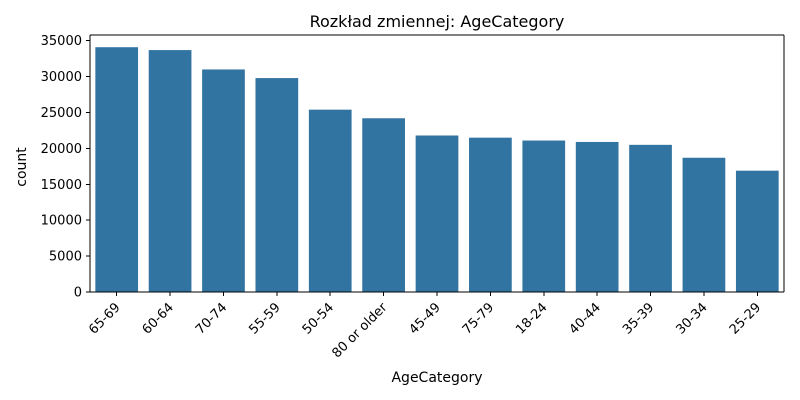 This screenshot has width=800, height=400. Describe the element at coordinates (638, 318) in the screenshot. I see `x-tick-label: 35-39` at that location.